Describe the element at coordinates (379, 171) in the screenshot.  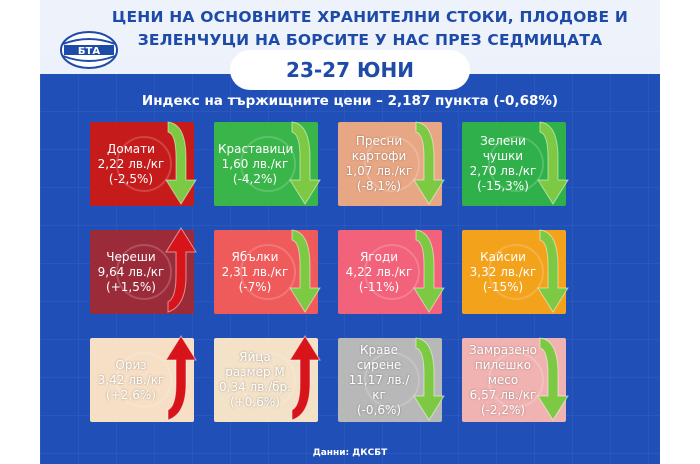
I see `product-price: 1,07 лв./кг` at that location.